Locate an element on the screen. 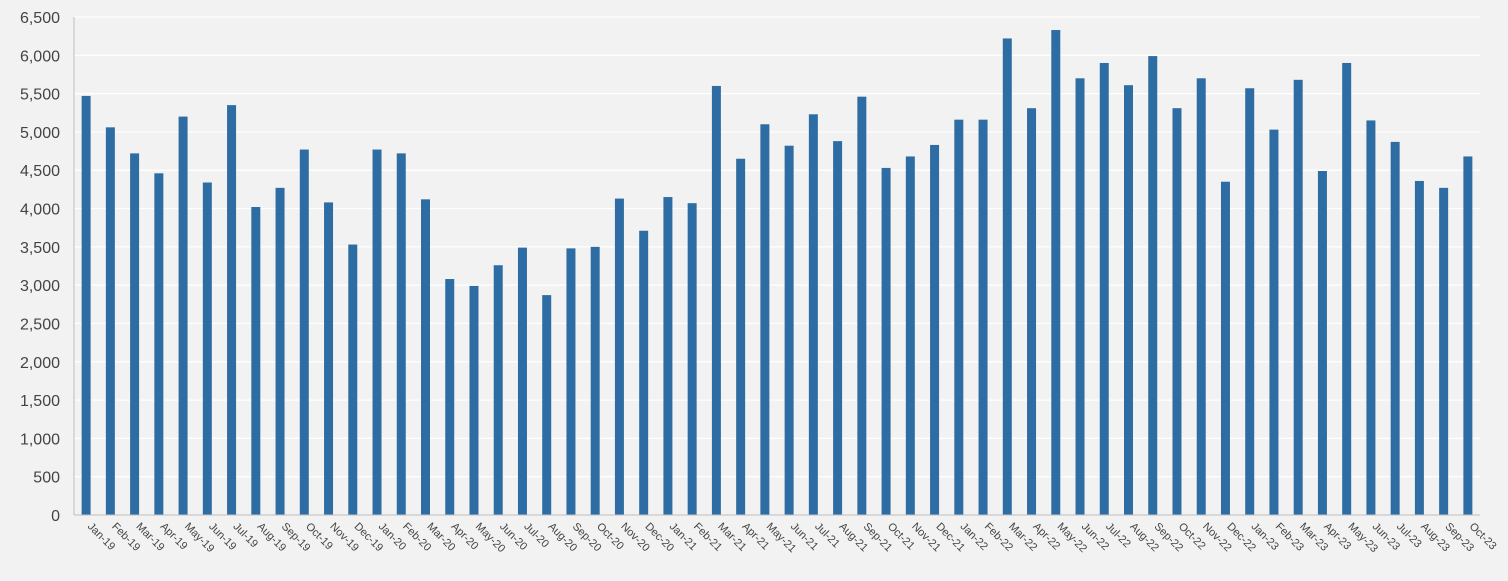 Image resolution: width=1508 pixels, height=581 pixels. y-tick-label: 6,000 is located at coordinates (40, 56).